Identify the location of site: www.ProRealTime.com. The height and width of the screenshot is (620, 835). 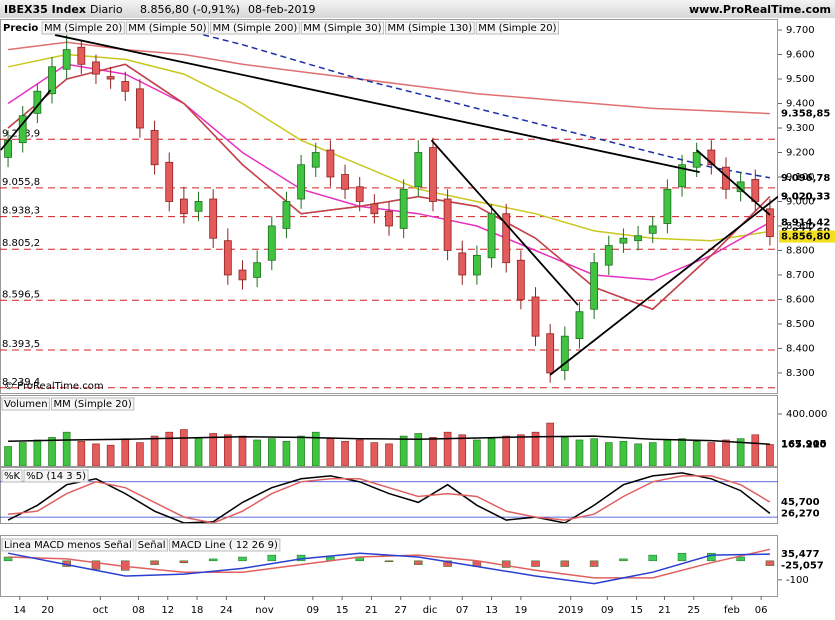
(760, 9).